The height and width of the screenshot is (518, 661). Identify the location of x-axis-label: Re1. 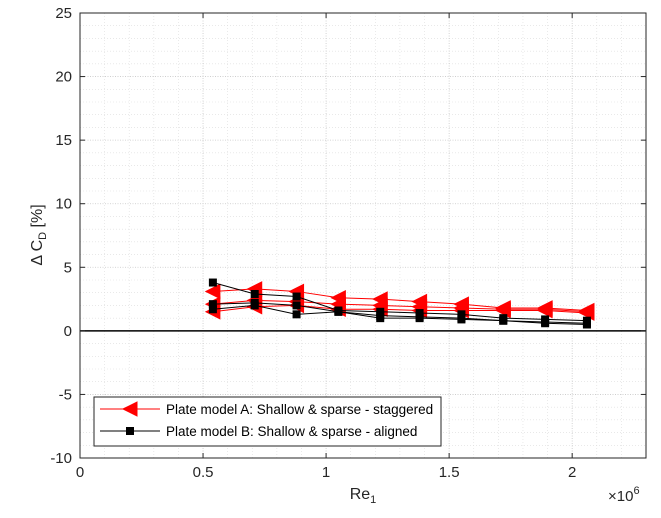
(363, 496).